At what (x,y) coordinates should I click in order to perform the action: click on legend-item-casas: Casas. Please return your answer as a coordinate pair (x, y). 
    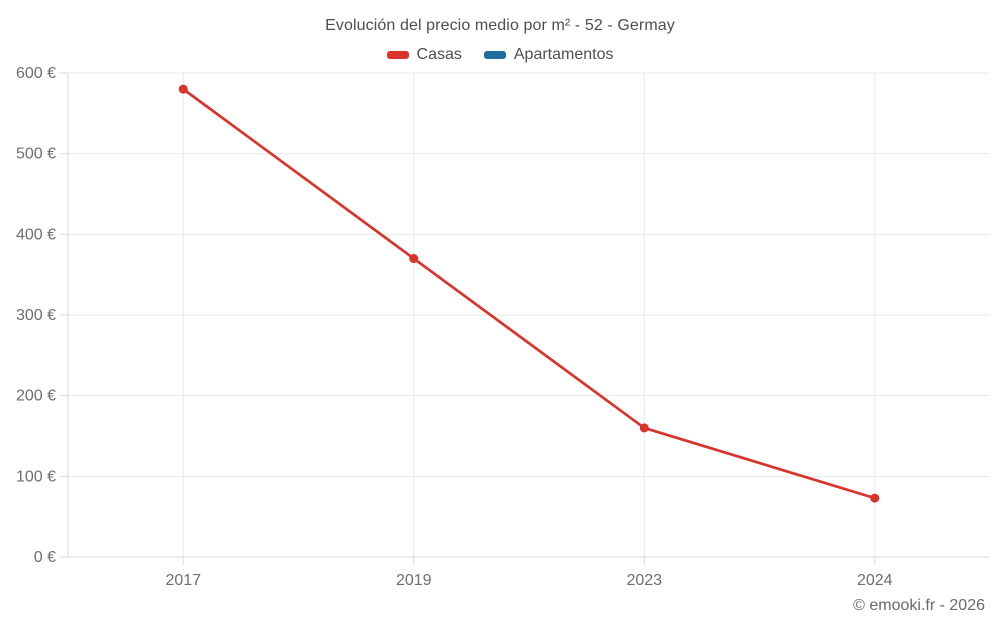
    Looking at the image, I should click on (424, 55).